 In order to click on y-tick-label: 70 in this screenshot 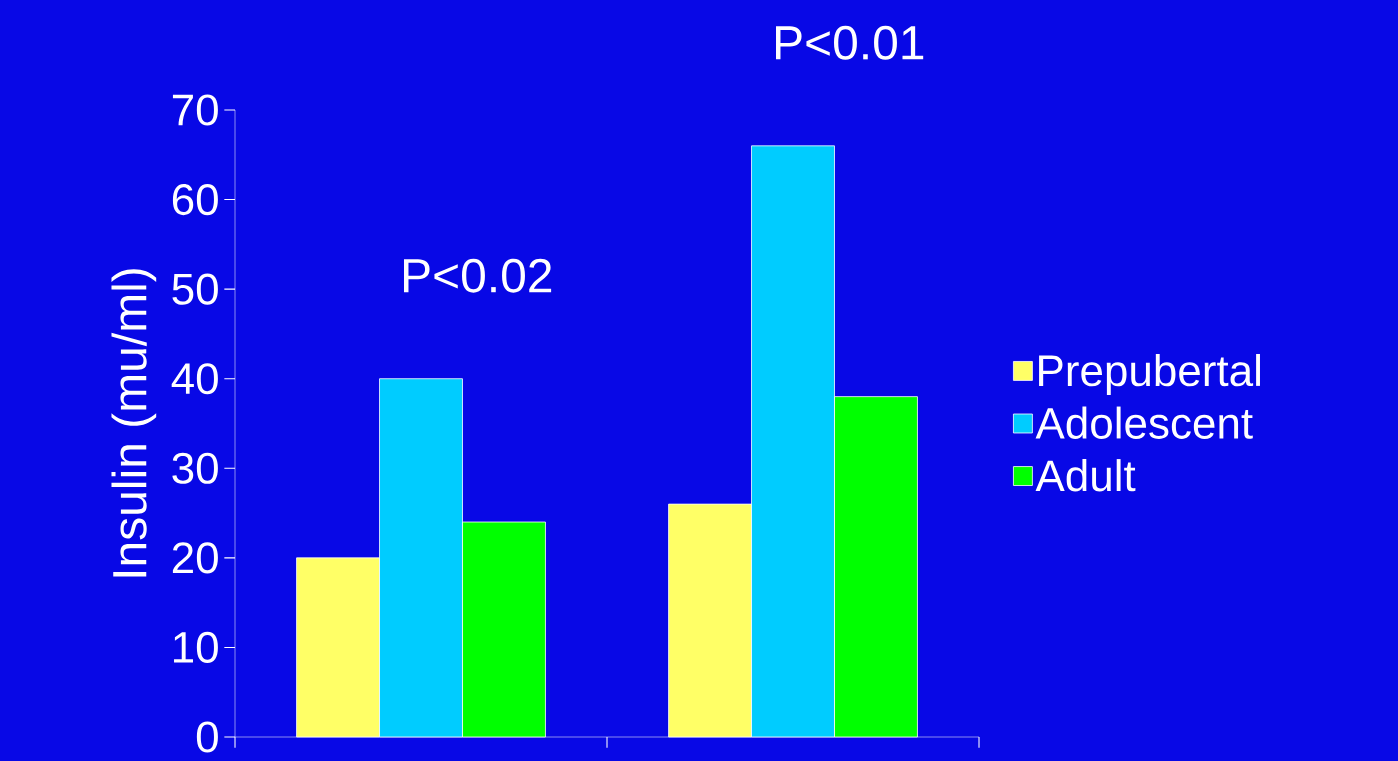, I will do `click(195, 110)`.